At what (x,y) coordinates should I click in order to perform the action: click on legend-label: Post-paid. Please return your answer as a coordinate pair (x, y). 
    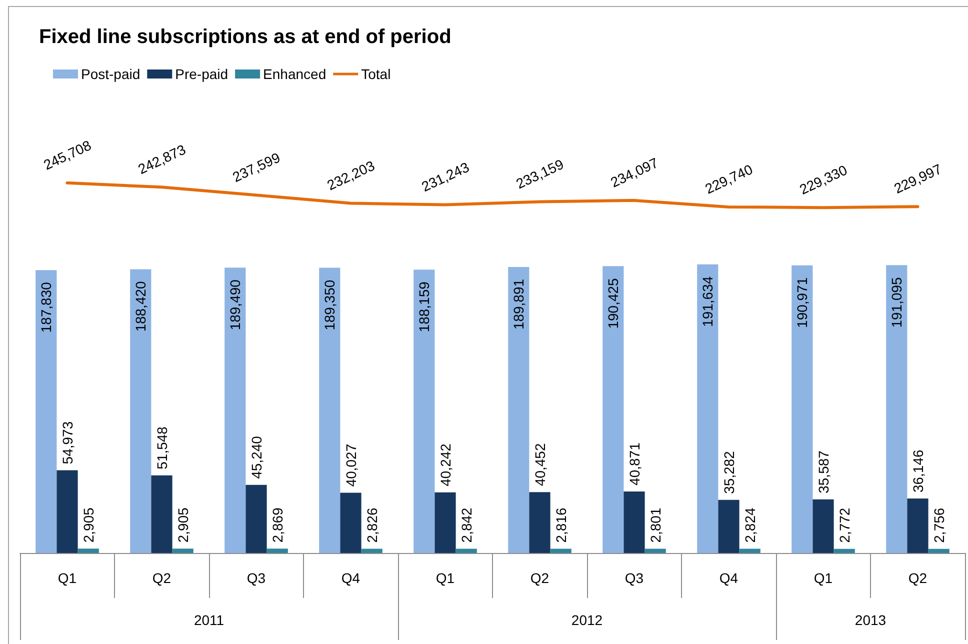
    Looking at the image, I should click on (110, 74).